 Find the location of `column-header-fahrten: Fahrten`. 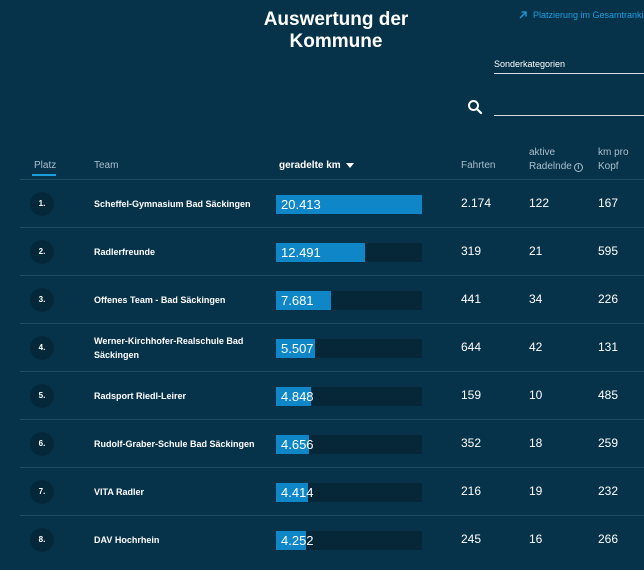

column-header-fahrten: Fahrten is located at coordinates (478, 165).